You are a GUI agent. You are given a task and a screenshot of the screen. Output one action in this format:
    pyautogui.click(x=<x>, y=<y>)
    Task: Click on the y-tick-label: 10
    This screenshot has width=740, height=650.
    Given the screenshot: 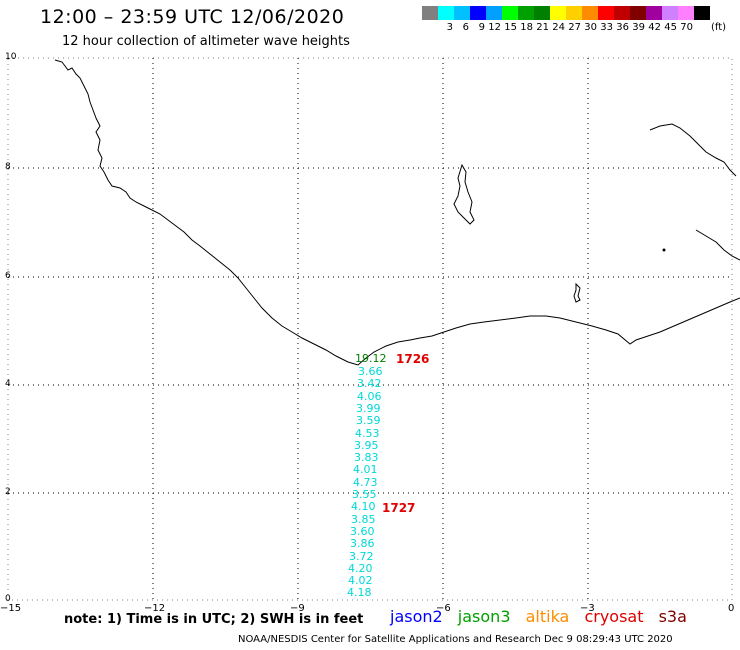 What is the action you would take?
    pyautogui.click(x=11, y=57)
    